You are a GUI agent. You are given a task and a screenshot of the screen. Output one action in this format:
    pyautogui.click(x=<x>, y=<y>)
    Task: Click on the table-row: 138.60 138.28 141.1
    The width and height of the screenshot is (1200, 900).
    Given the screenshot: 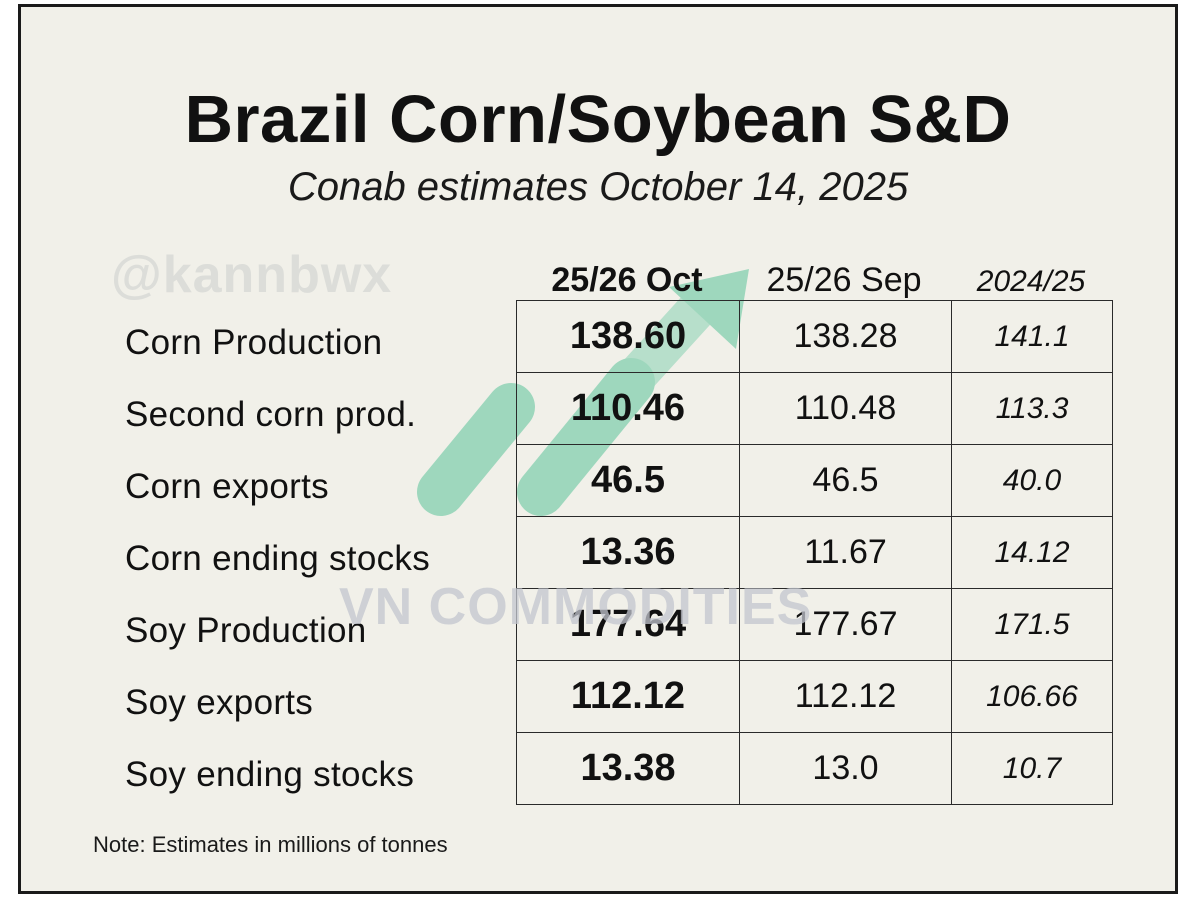 What is the action you would take?
    pyautogui.click(x=814, y=336)
    